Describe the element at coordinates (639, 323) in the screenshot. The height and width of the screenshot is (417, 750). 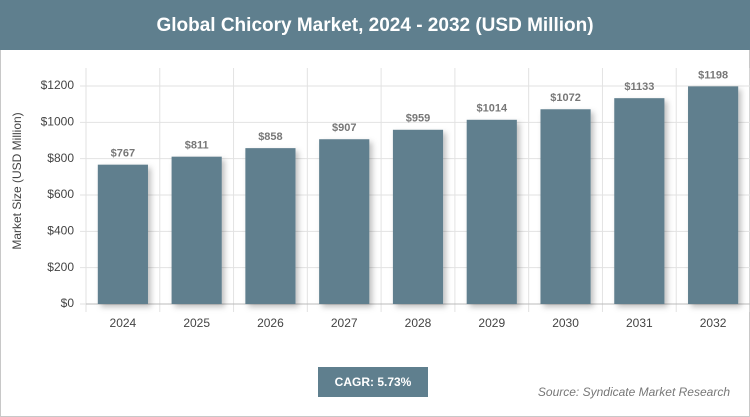
I see `x-tick-label: 2031` at that location.